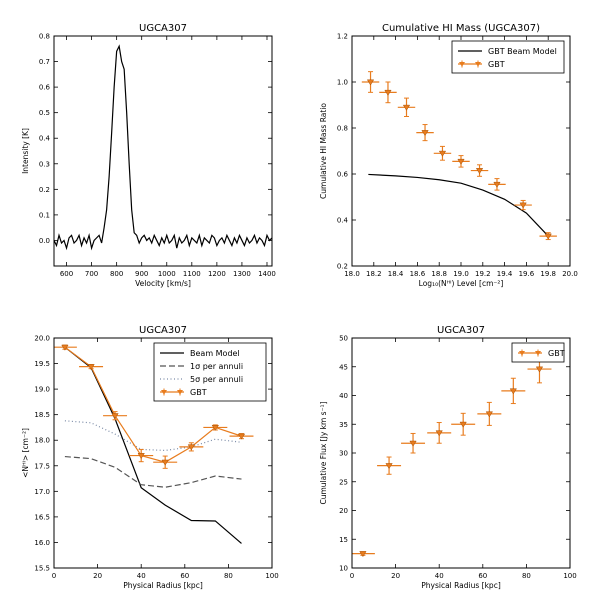  Describe the element at coordinates (323, 452) in the screenshot. I see `y-axis-label: Cumulative Flux [Jy km s⁻¹]` at that location.